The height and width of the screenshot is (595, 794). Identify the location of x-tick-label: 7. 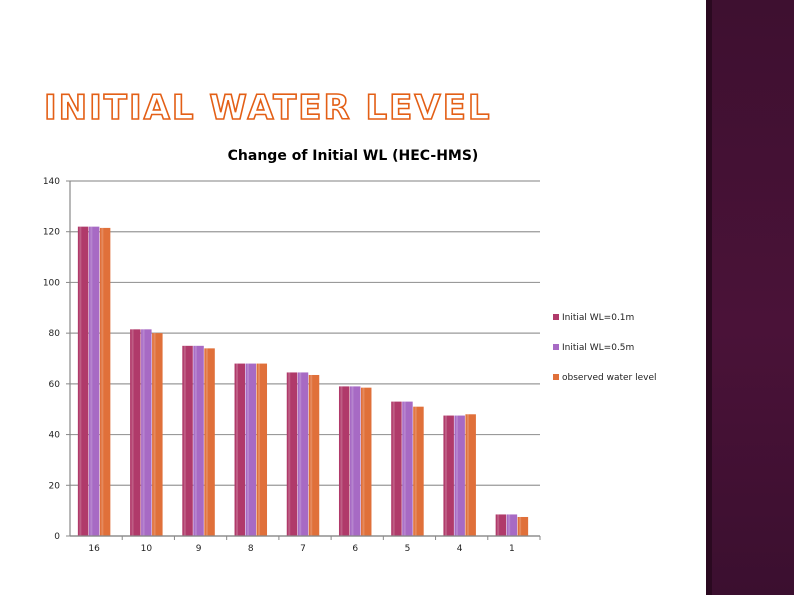
(303, 549).